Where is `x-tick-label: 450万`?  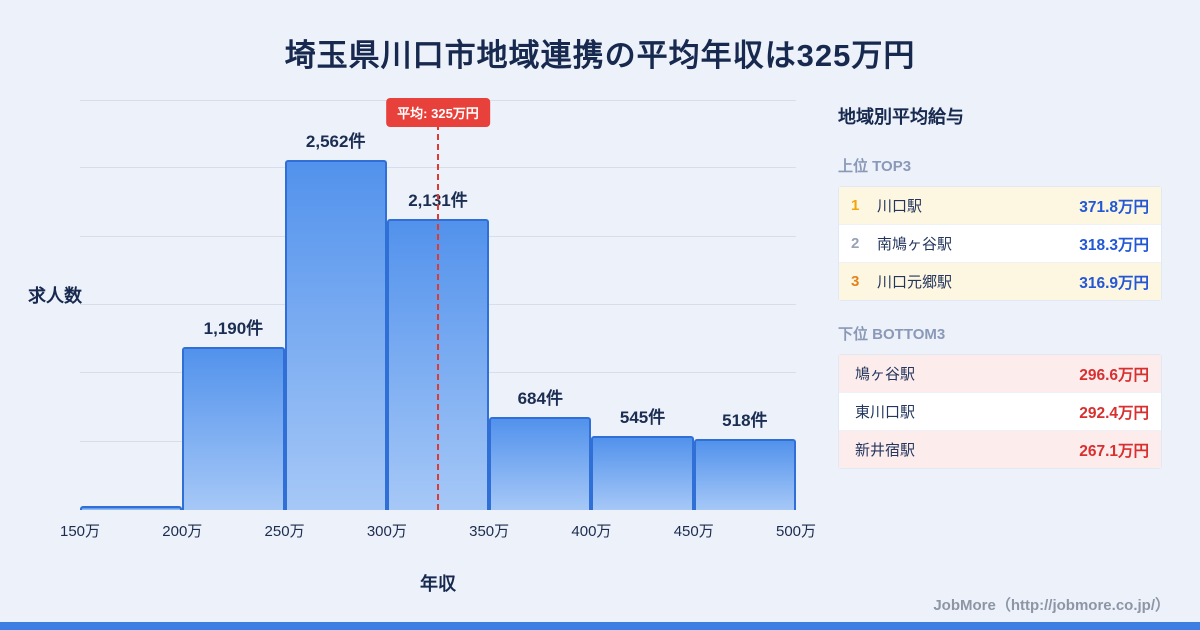
x-tick-label: 450万 is located at coordinates (693, 531).